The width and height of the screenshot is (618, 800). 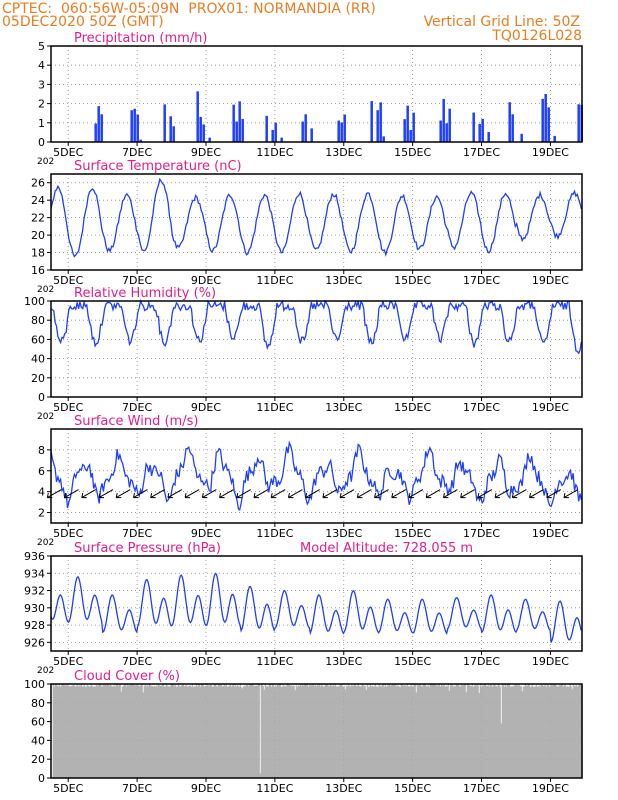 I want to click on y-tick-label: 4, so click(x=41, y=492).